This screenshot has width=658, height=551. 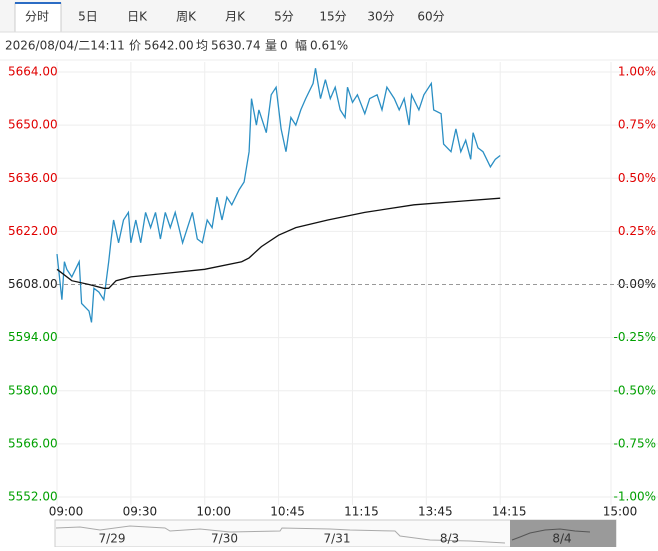 I want to click on info-volume: 0, so click(x=284, y=46).